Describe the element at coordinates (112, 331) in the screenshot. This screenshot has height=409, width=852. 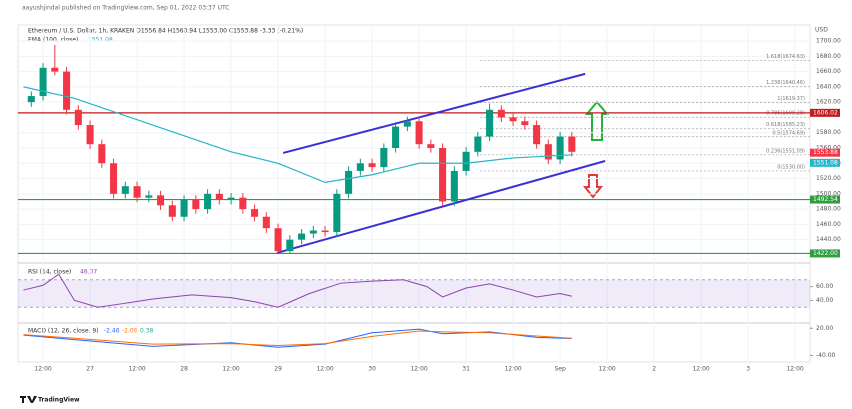
I see `macd-value: -2.46` at that location.